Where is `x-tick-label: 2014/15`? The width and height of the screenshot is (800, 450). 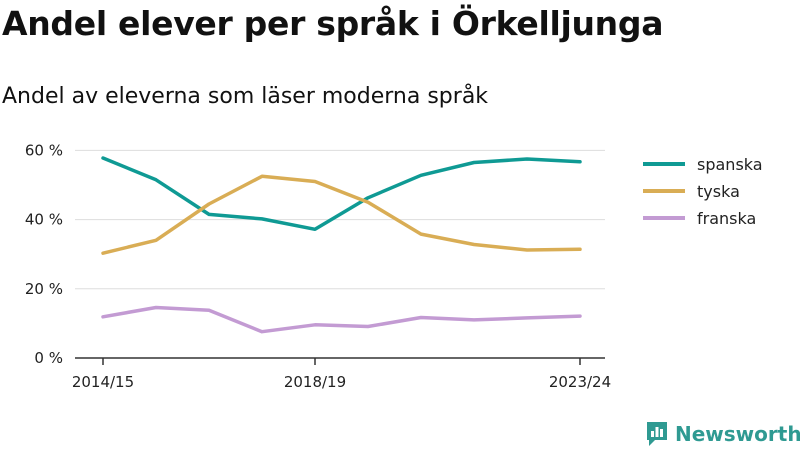
x-tick-label: 2014/15 is located at coordinates (103, 382).